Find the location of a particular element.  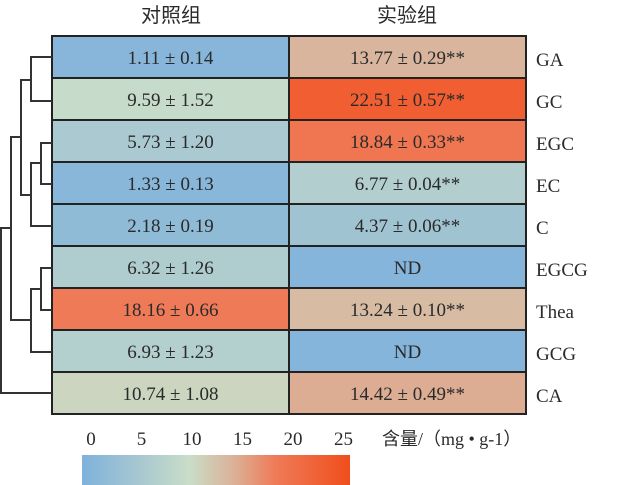

cell-label: 13.77 ± 0.29** is located at coordinates (407, 58).